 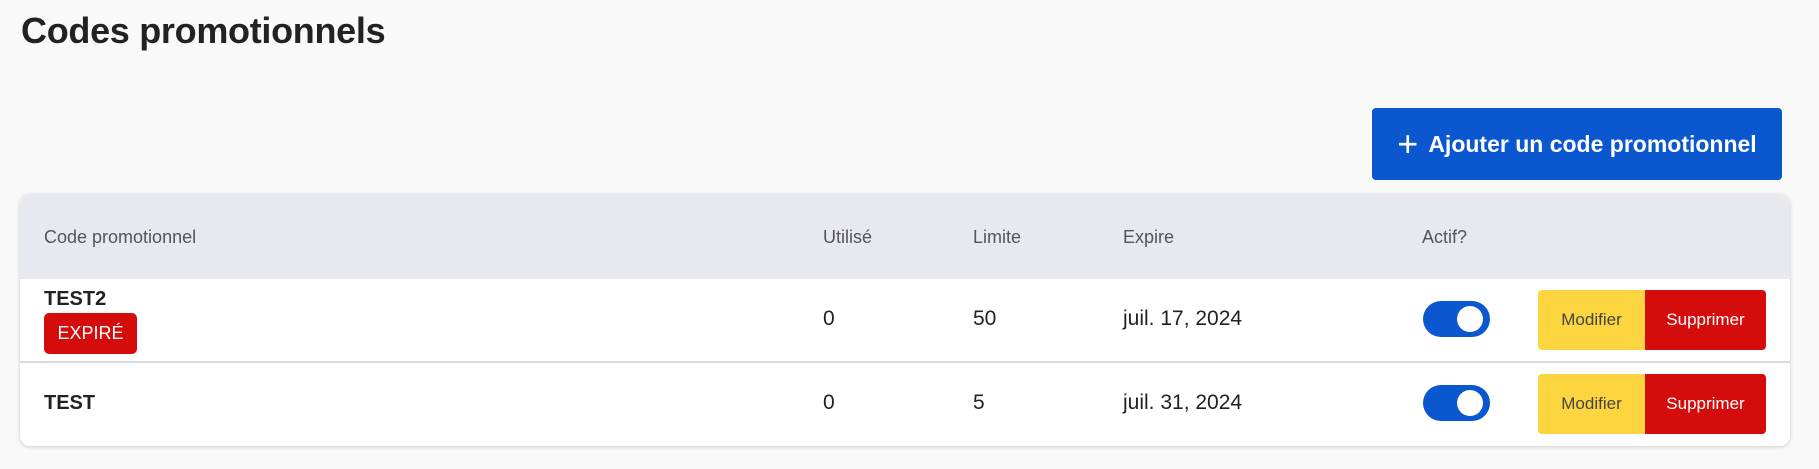 I want to click on header-active: Actif?, so click(x=1445, y=237).